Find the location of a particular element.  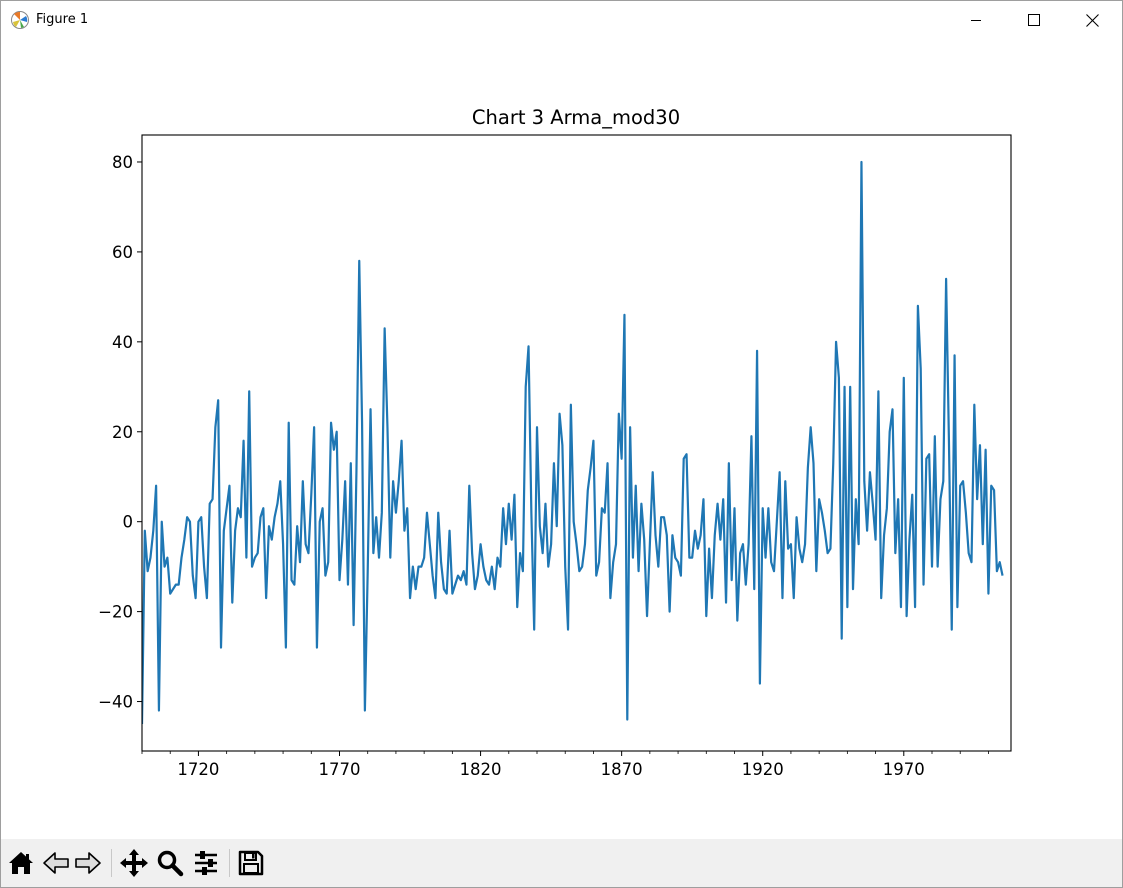

minimize-button is located at coordinates (976, 20).